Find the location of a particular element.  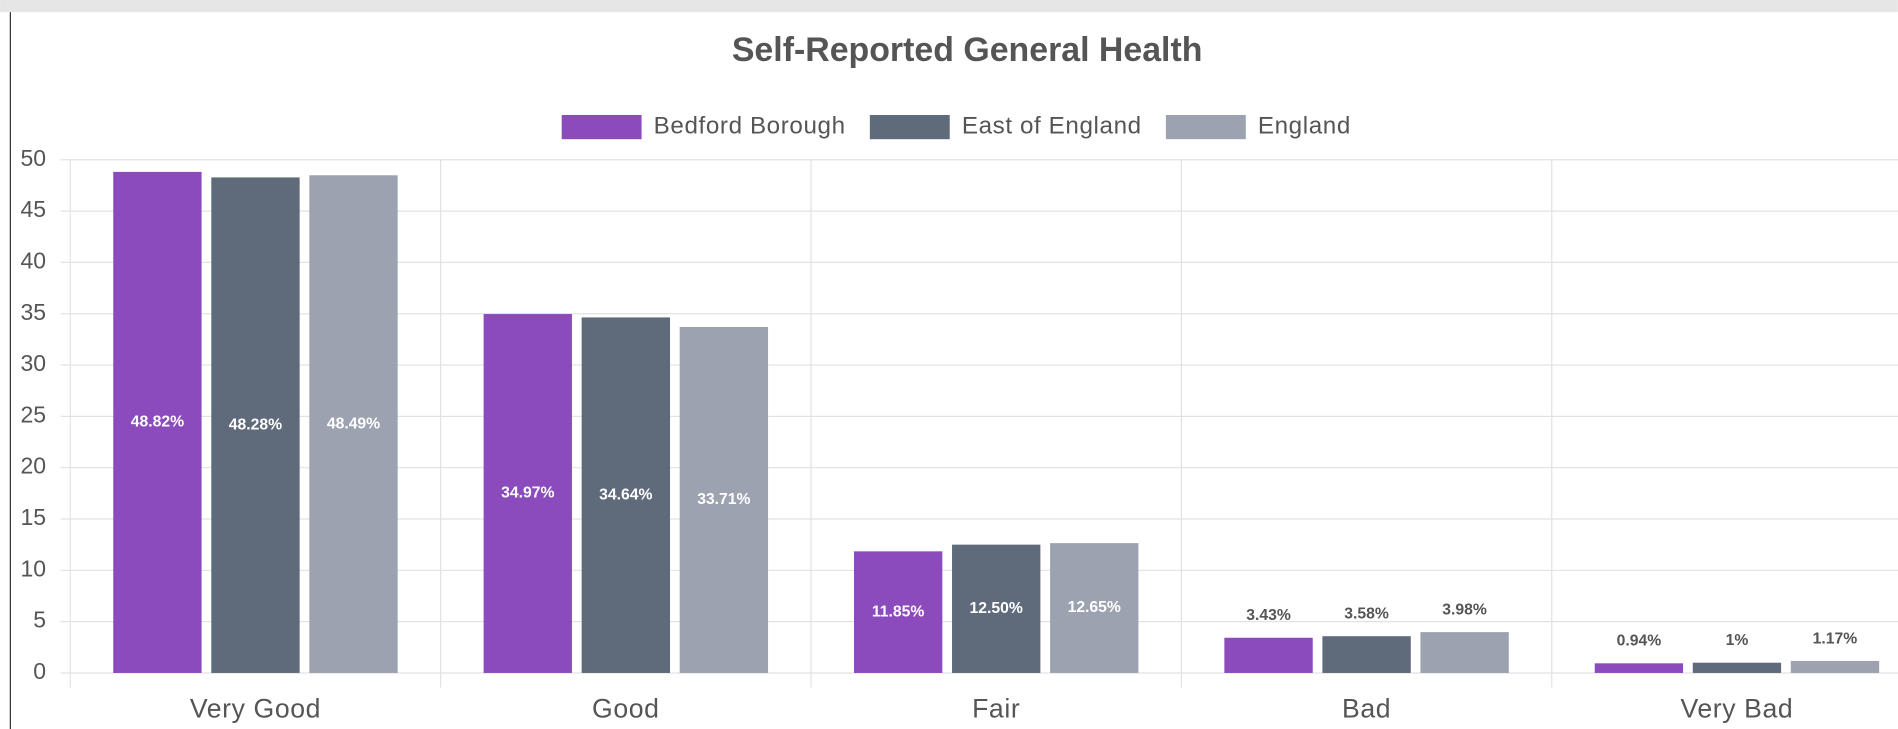

data-label: 11.85% is located at coordinates (898, 611).